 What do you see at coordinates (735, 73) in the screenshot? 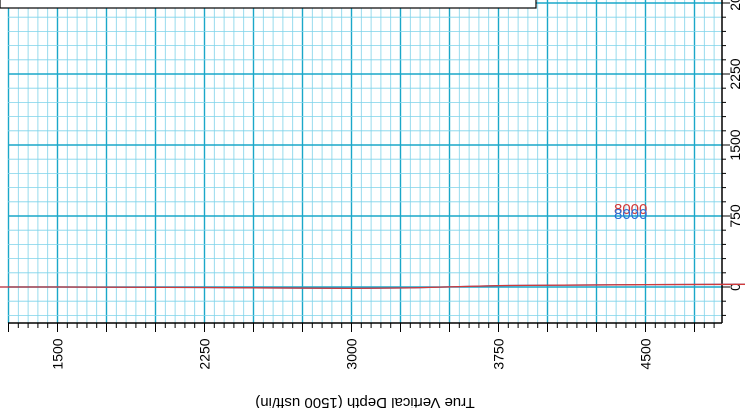
I see `y-tick-label: 2250` at bounding box center [735, 73].